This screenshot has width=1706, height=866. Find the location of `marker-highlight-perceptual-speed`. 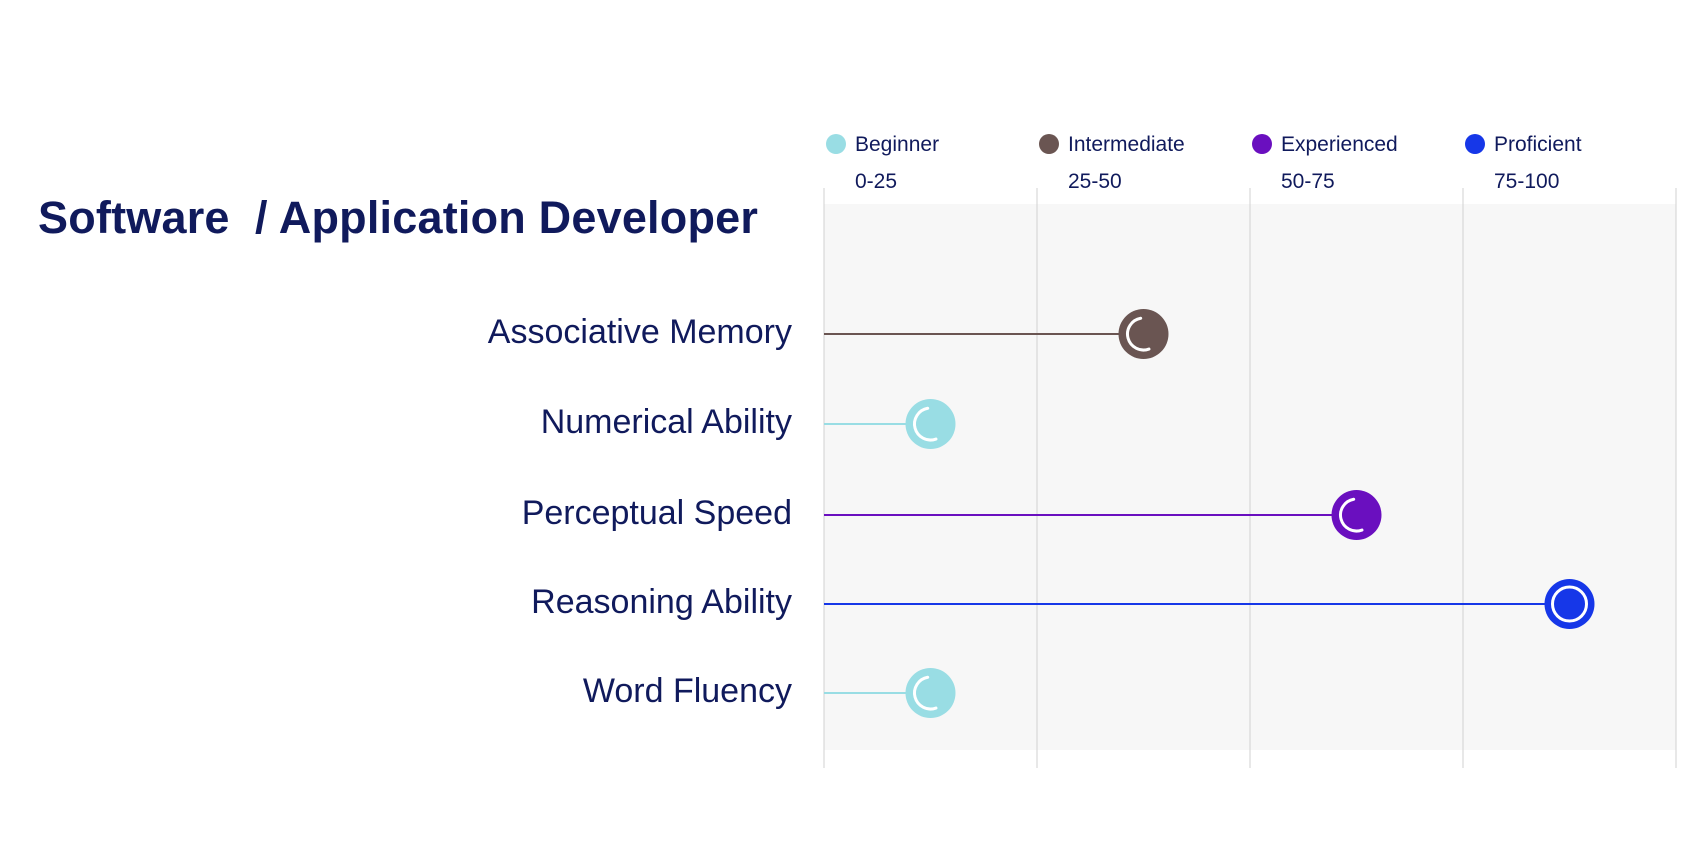

marker-highlight-perceptual-speed is located at coordinates (1351, 515).